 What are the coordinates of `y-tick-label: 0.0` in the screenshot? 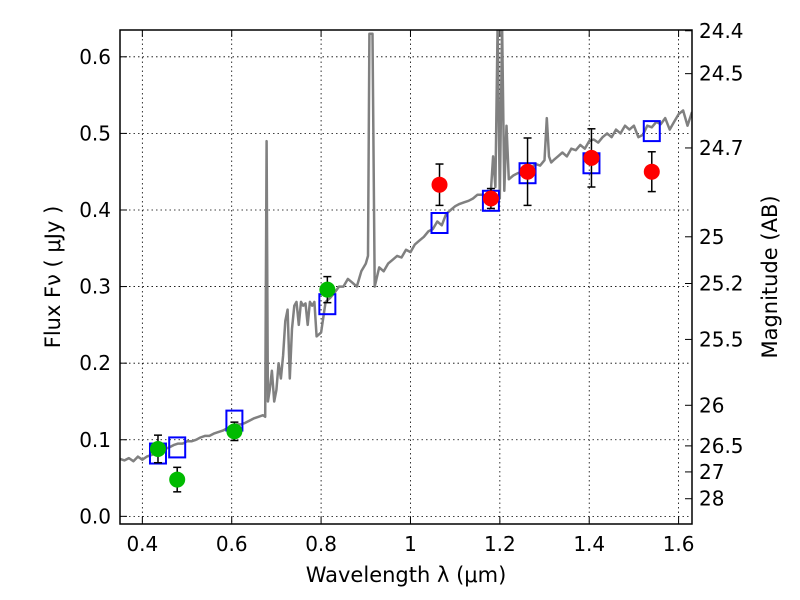 It's located at (95, 516).